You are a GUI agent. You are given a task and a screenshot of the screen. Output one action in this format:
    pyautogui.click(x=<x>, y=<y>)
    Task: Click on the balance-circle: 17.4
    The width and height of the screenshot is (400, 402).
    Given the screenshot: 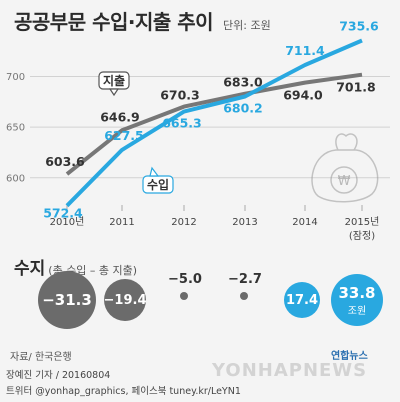 What is the action you would take?
    pyautogui.click(x=302, y=300)
    